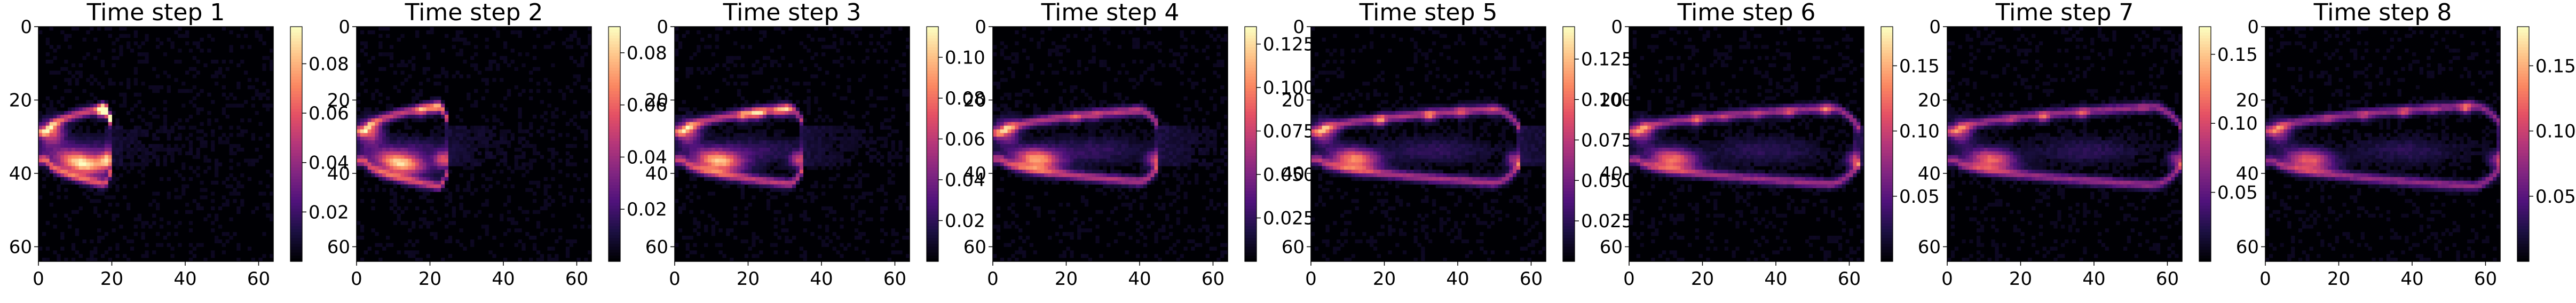  I want to click on x-tick-label: 60, so click(894, 279).